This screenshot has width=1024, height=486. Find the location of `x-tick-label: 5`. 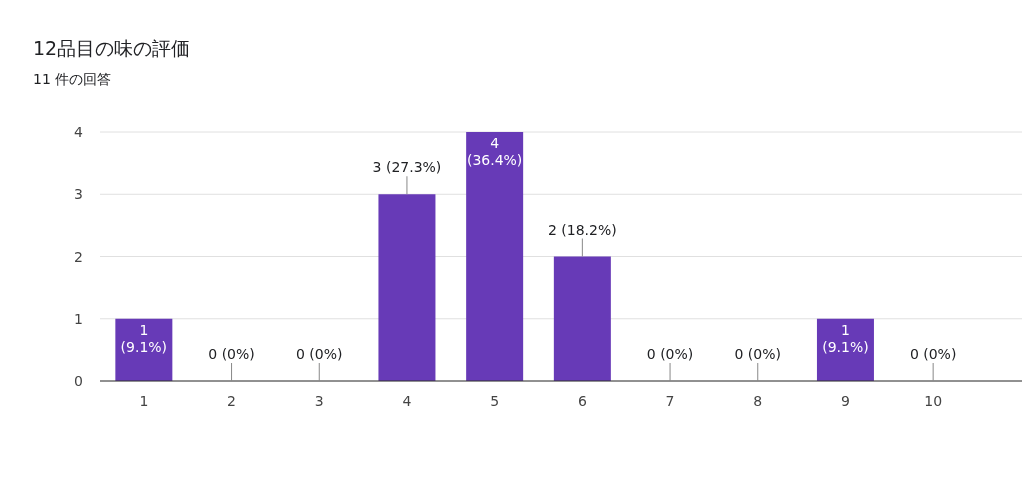

x-tick-label: 5 is located at coordinates (495, 401).